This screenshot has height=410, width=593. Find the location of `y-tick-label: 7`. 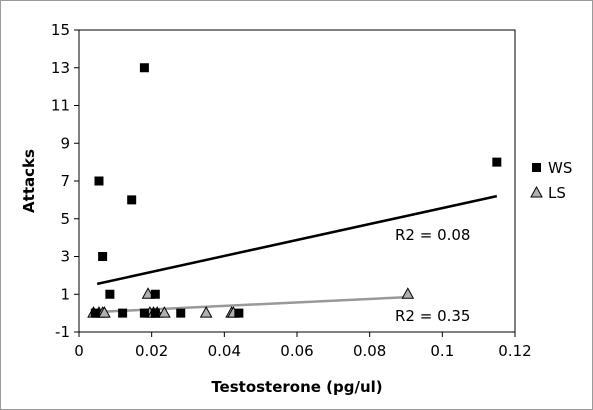

y-tick-label: 7 is located at coordinates (65, 181).